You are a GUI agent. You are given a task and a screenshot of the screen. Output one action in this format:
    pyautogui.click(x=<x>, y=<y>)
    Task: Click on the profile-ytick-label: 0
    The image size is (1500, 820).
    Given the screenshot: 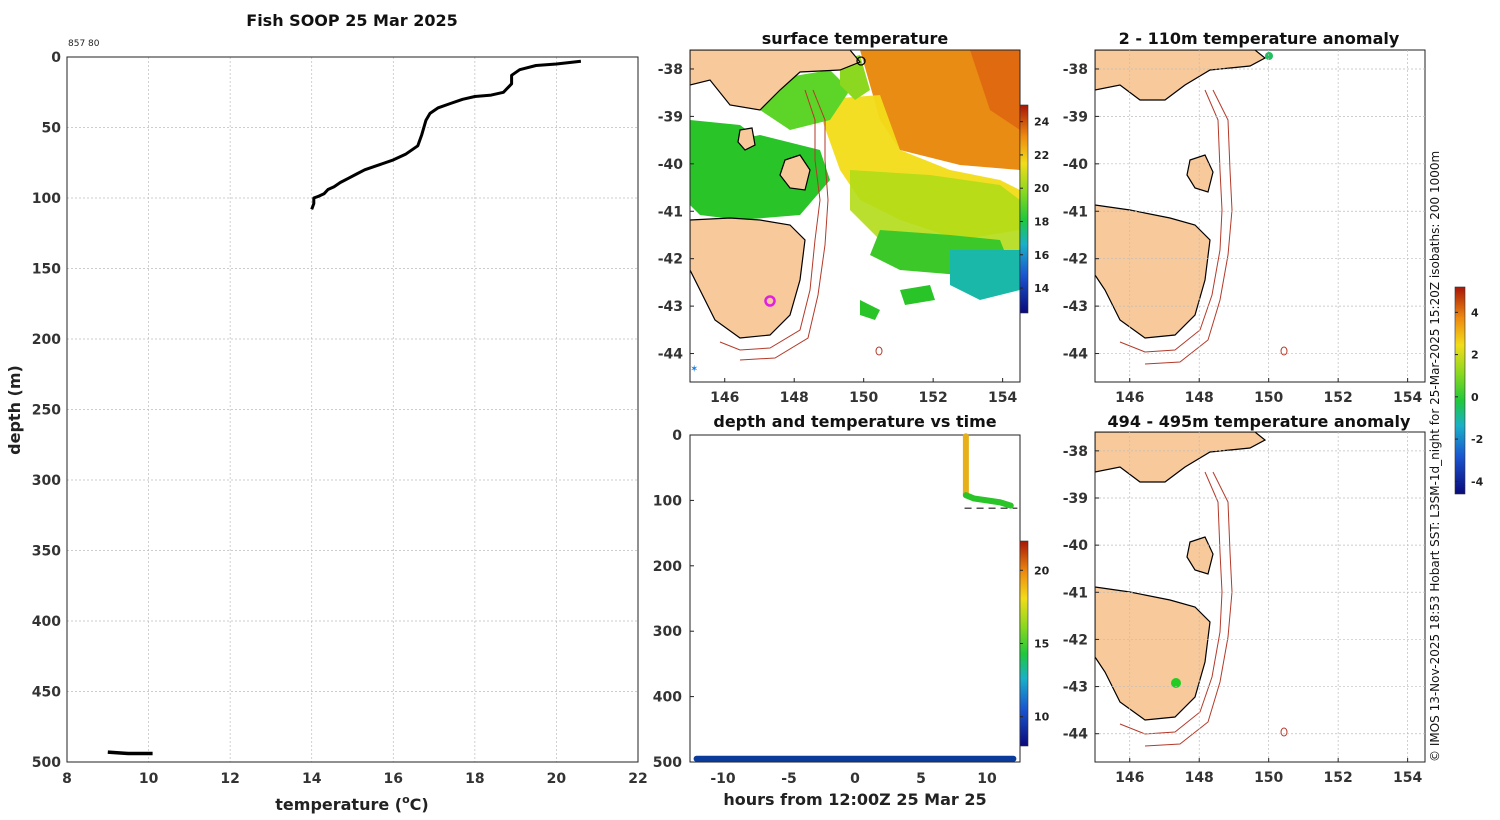 What is the action you would take?
    pyautogui.click(x=56, y=58)
    